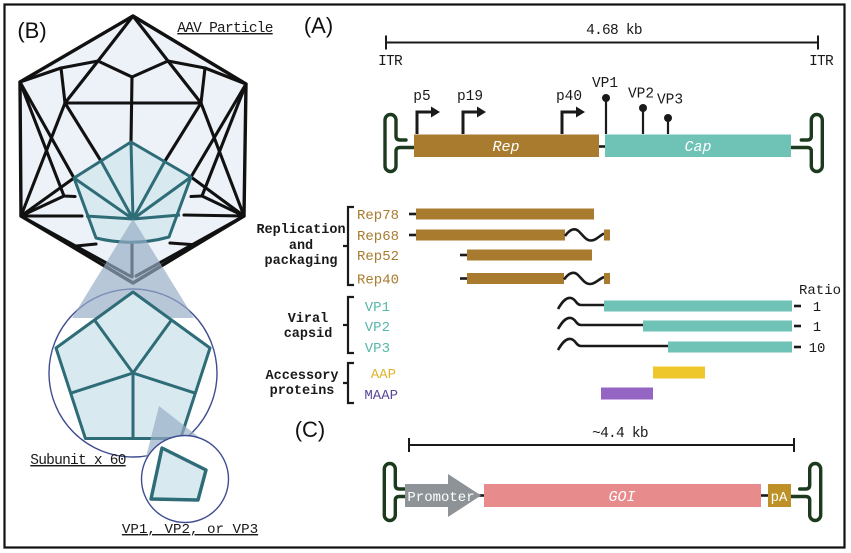  What do you see at coordinates (378, 257) in the screenshot?
I see `svg-text: Rep52` at bounding box center [378, 257].